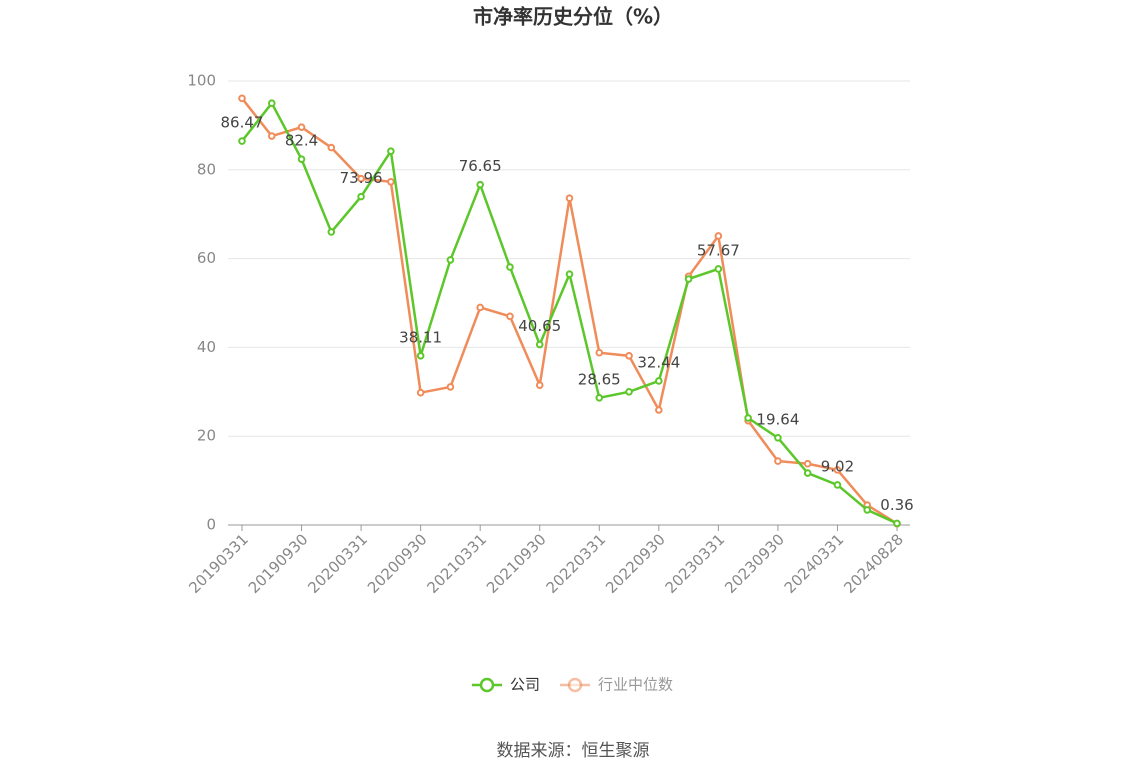 The width and height of the screenshot is (1147, 776). What do you see at coordinates (516, 563) in the screenshot?
I see `x-tick-label: 20210930` at bounding box center [516, 563].